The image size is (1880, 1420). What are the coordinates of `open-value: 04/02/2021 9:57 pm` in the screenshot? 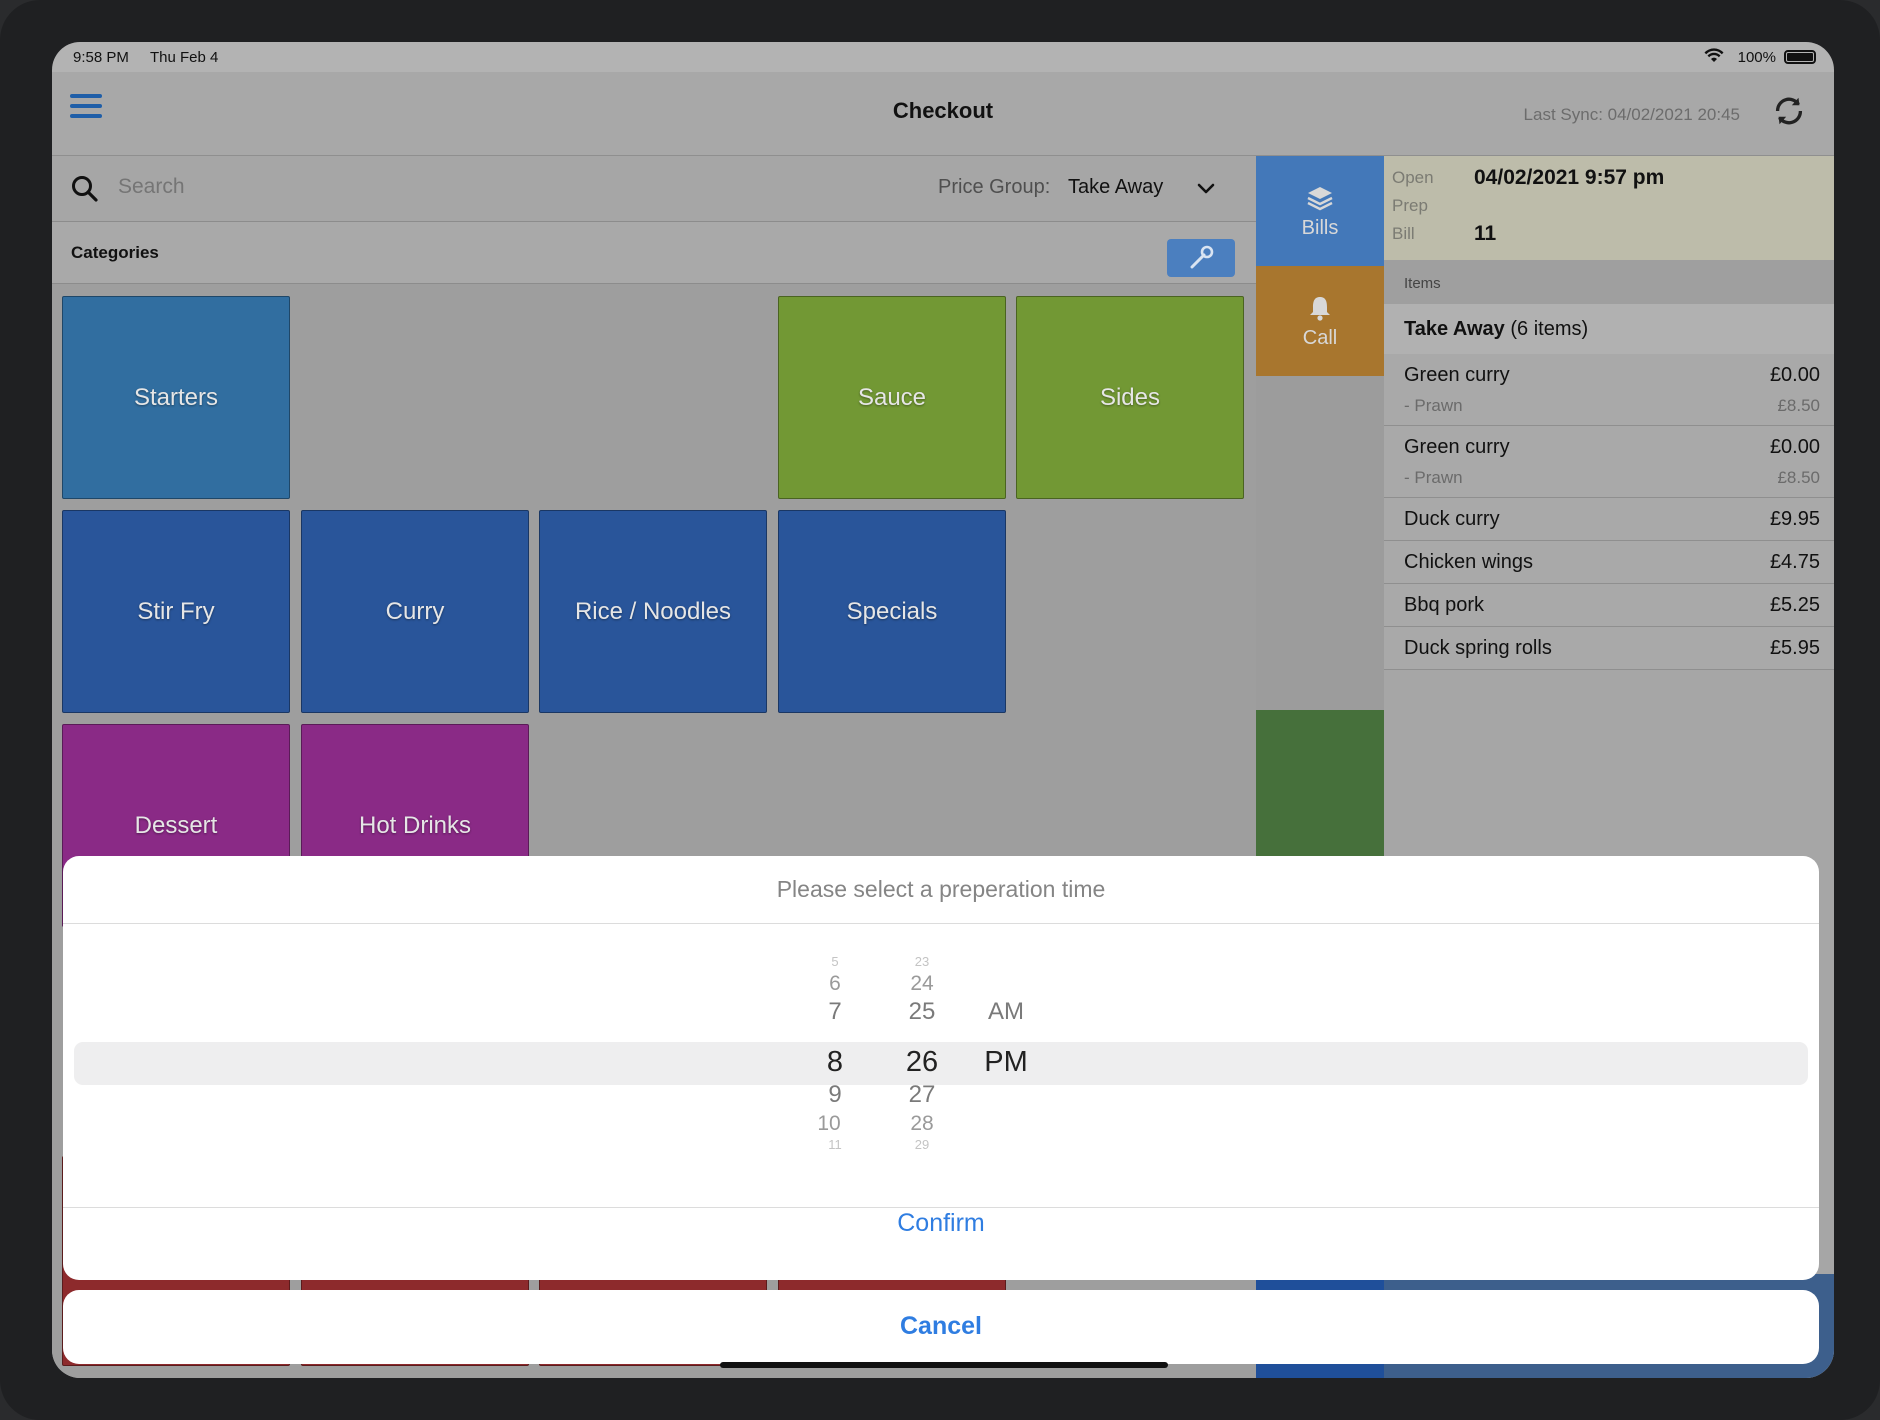 It's located at (1569, 177).